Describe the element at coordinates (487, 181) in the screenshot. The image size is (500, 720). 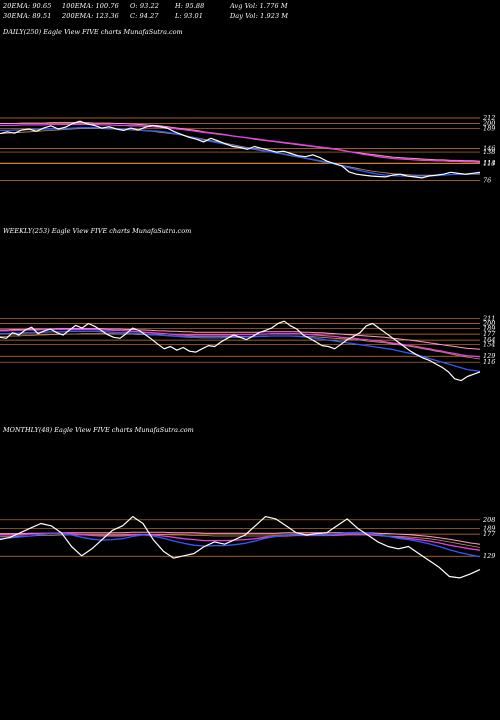
I see `level-label-76: 76` at that location.